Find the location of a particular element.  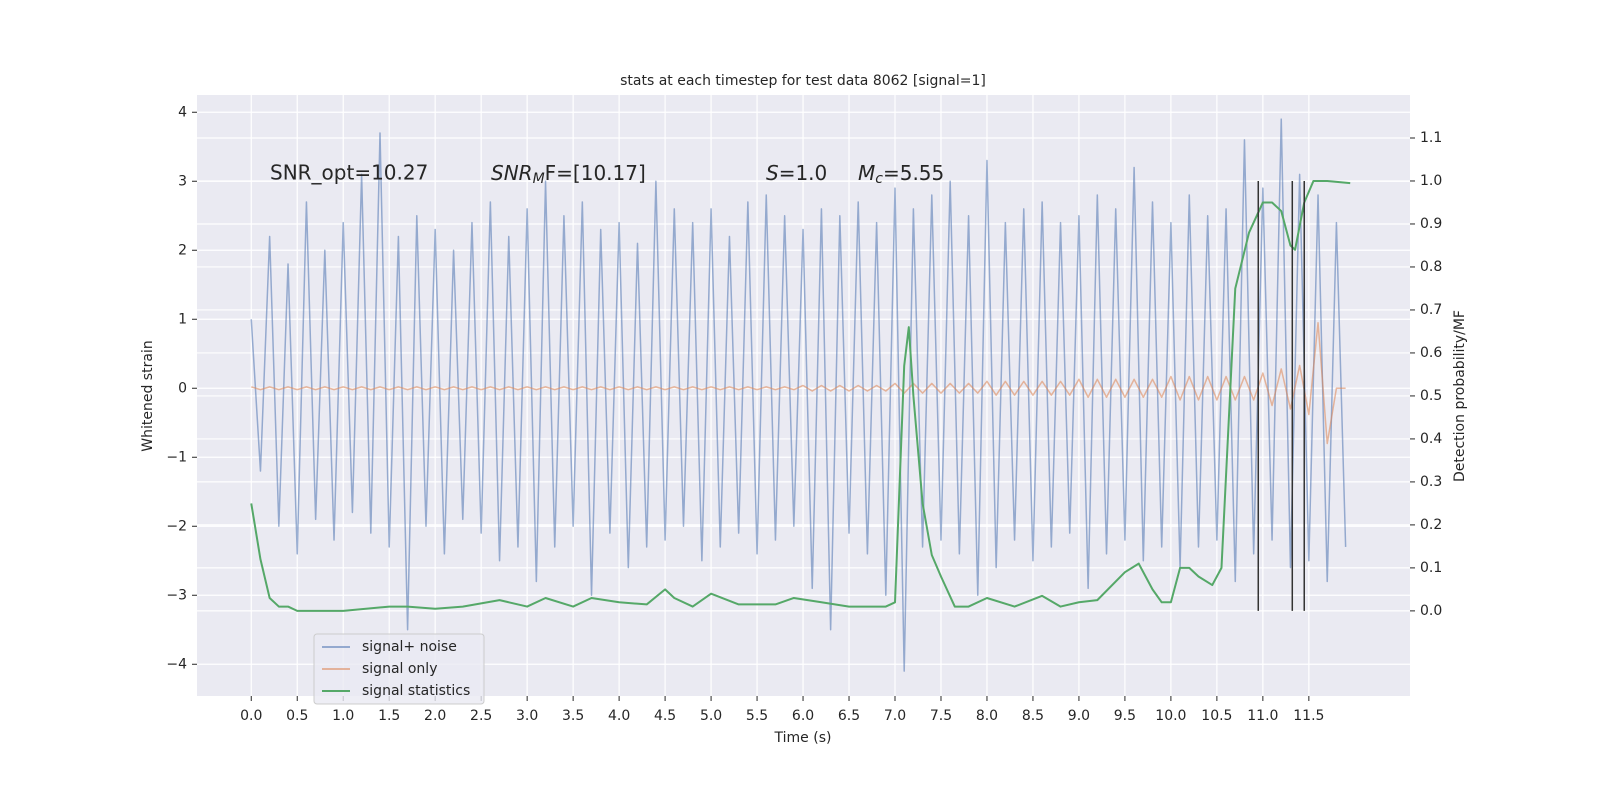

annotation: SNR_opt=10.27 is located at coordinates (349, 173).